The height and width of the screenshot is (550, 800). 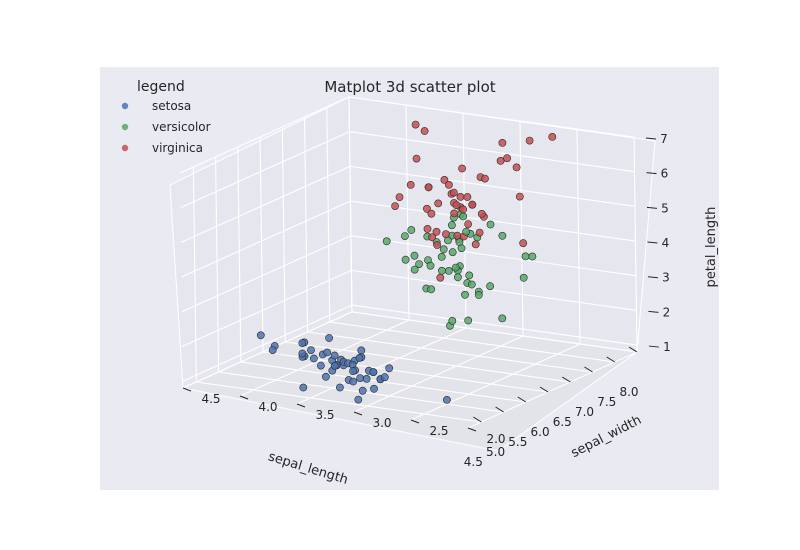 What do you see at coordinates (666, 243) in the screenshot?
I see `z-tick-label: 4` at bounding box center [666, 243].